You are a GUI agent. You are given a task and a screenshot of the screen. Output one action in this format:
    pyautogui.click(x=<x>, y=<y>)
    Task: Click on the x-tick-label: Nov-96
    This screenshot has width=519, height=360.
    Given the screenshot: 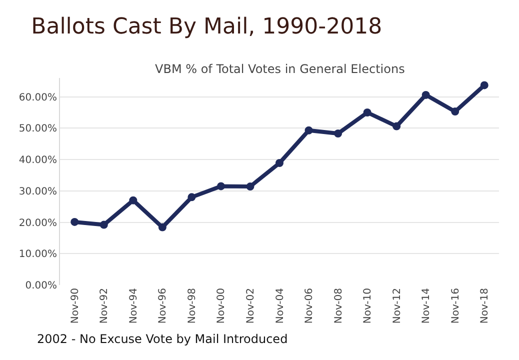 What is the action you would take?
    pyautogui.click(x=163, y=306)
    